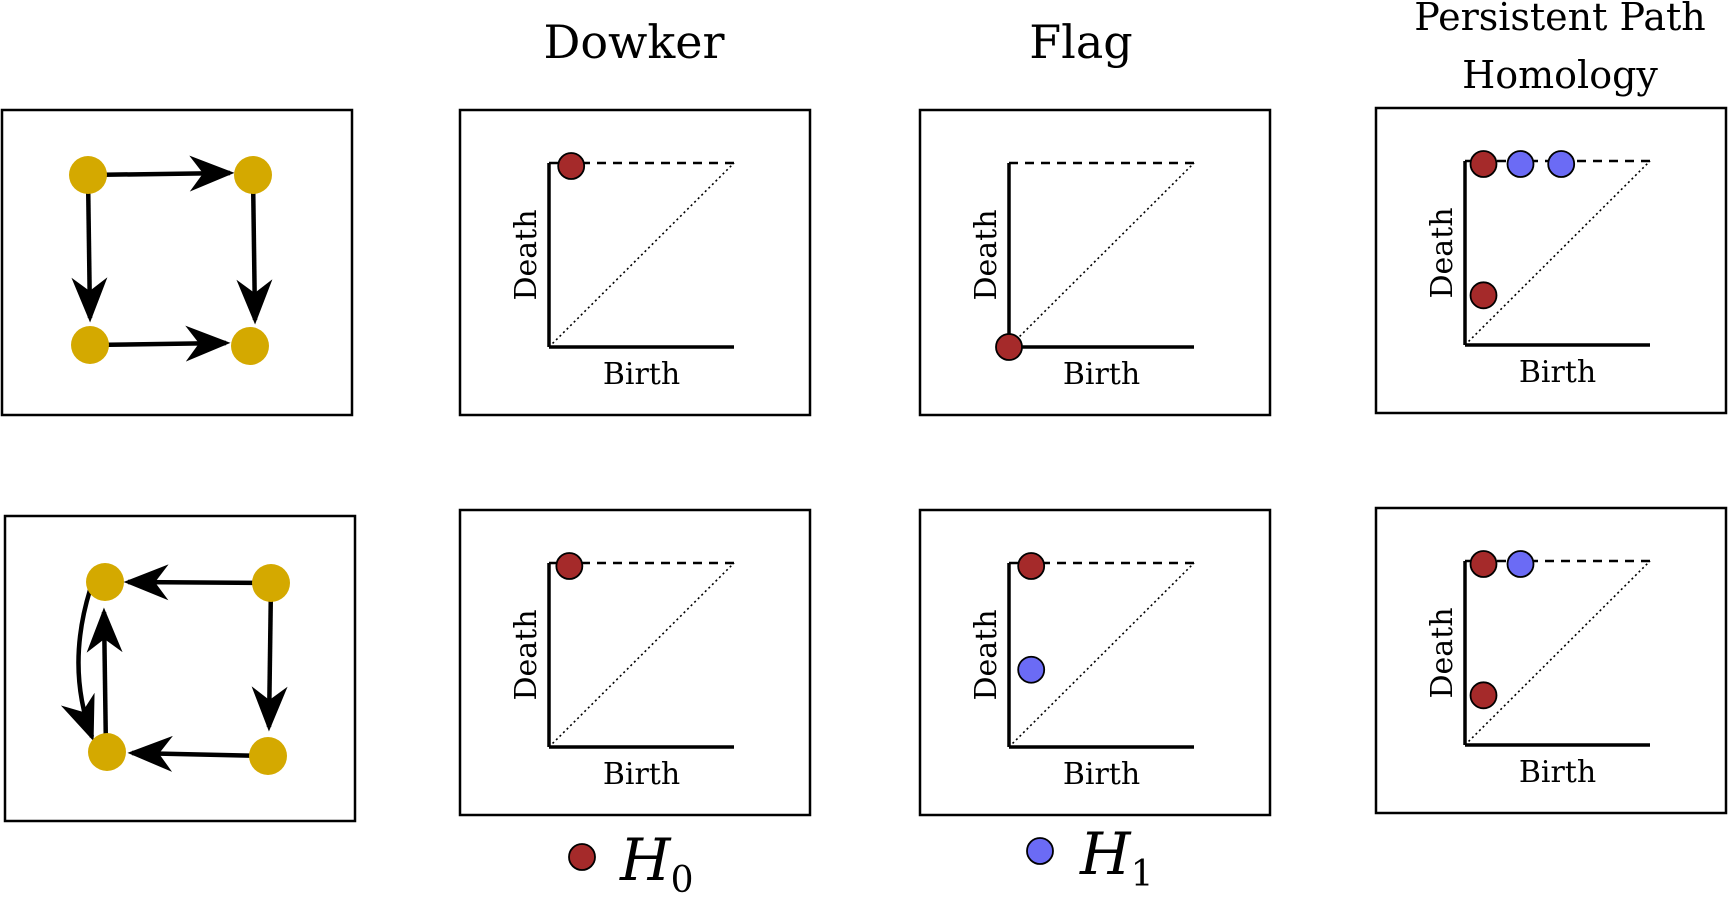  I want to click on legend-marker-h0, so click(582, 857).